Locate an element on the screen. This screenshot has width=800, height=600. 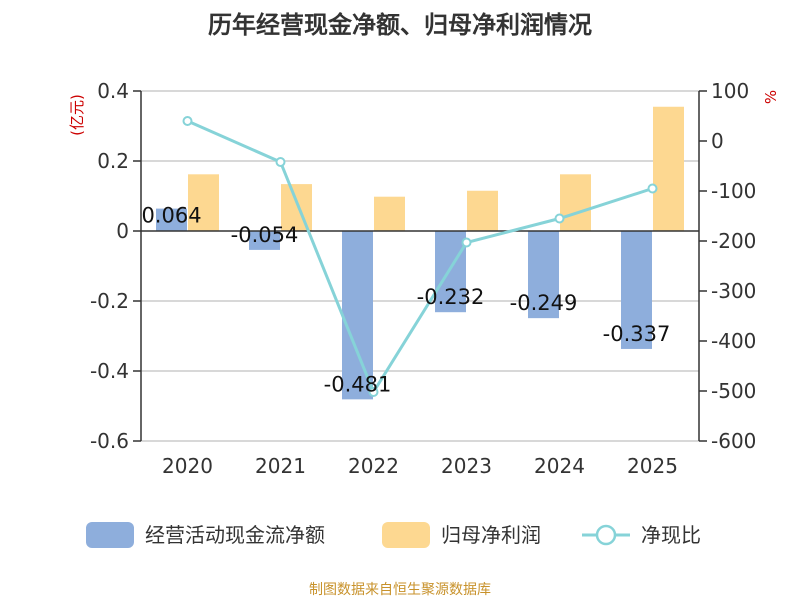
cash-flow-data-label: -0.054 is located at coordinates (265, 235).